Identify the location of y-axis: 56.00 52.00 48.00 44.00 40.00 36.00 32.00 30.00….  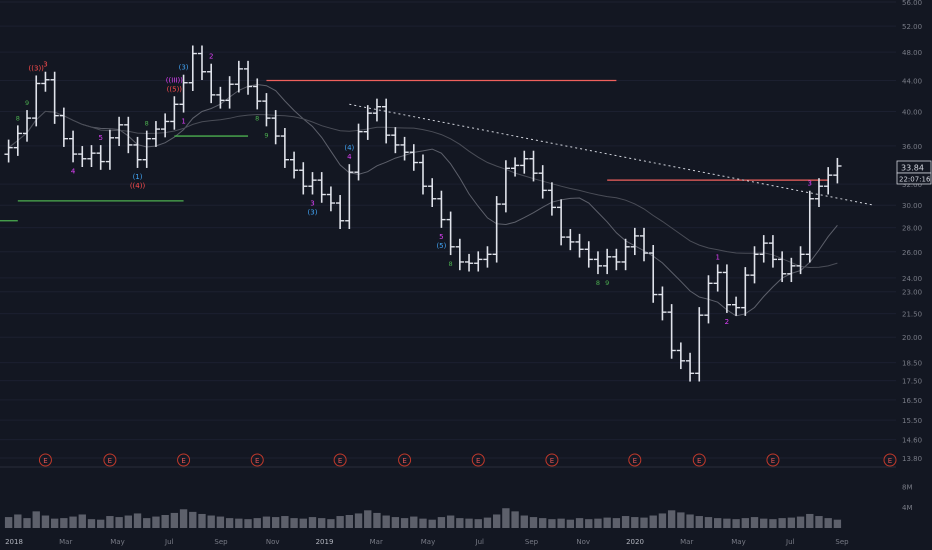
(912, 256).